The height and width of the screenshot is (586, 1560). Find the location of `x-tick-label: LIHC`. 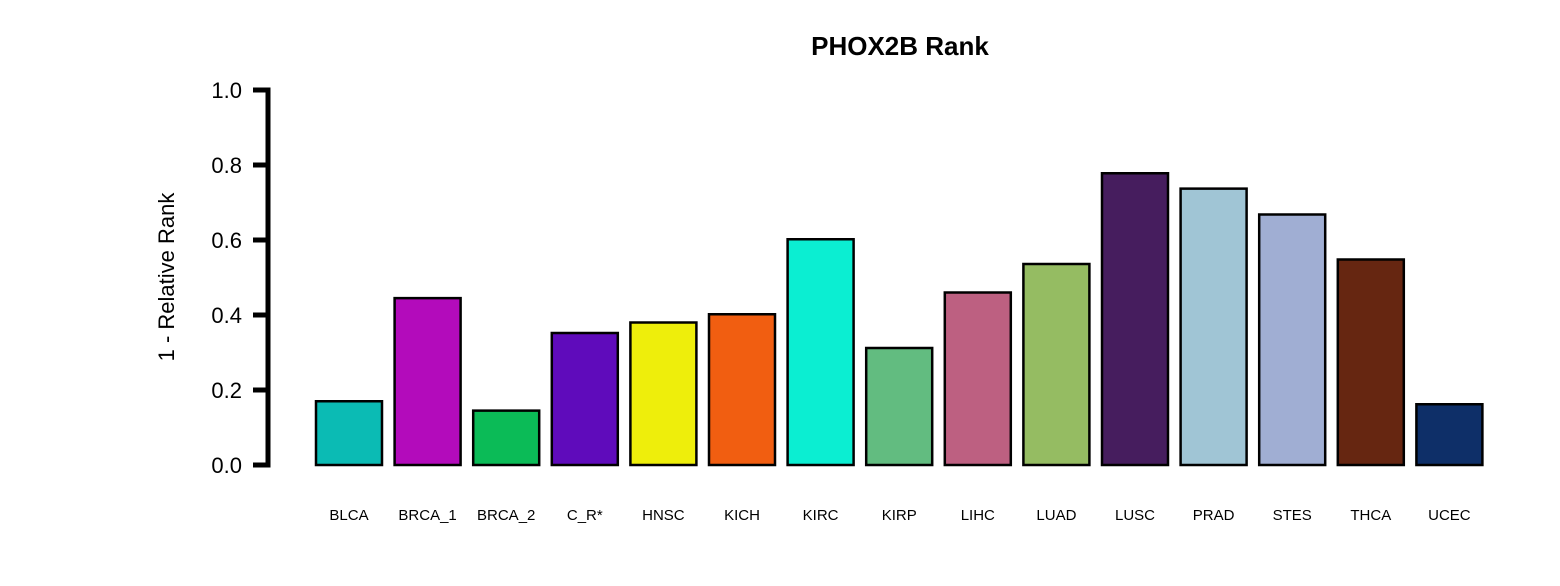

x-tick-label: LIHC is located at coordinates (978, 515).